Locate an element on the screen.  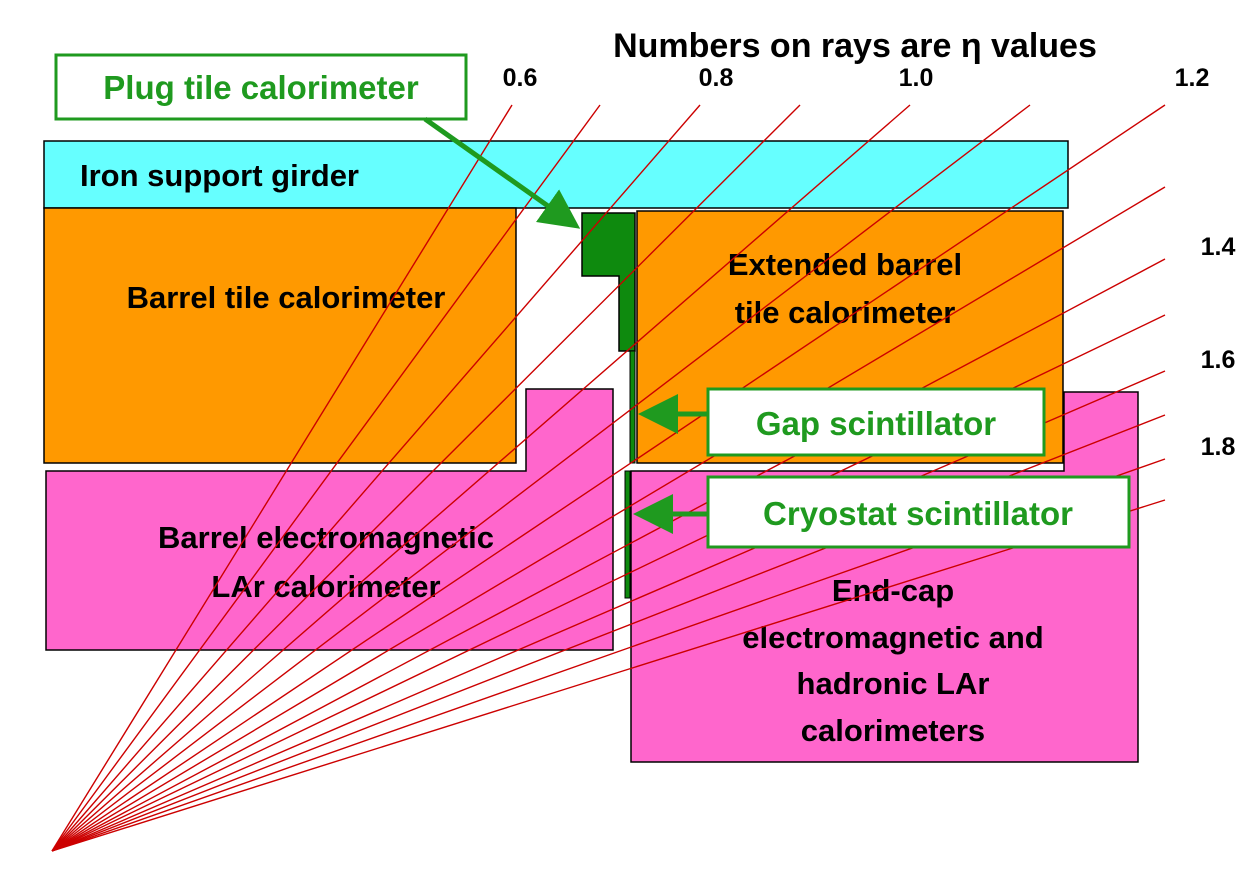
eta-label-1-0: 1.0 is located at coordinates (916, 78).